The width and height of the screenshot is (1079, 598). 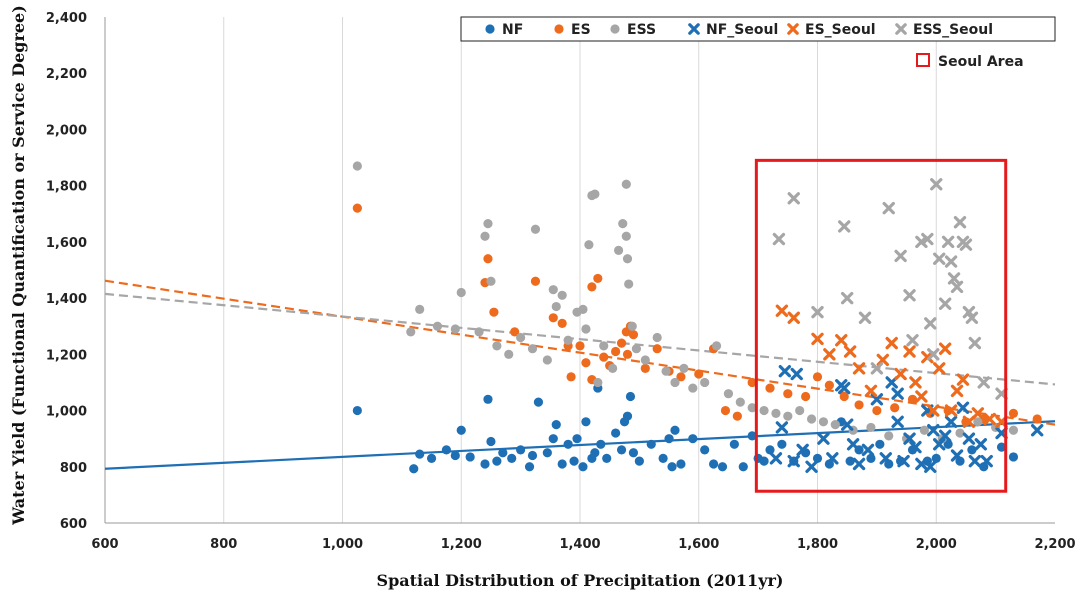 I want to click on y-tick-label: 800, so click(x=73, y=468).